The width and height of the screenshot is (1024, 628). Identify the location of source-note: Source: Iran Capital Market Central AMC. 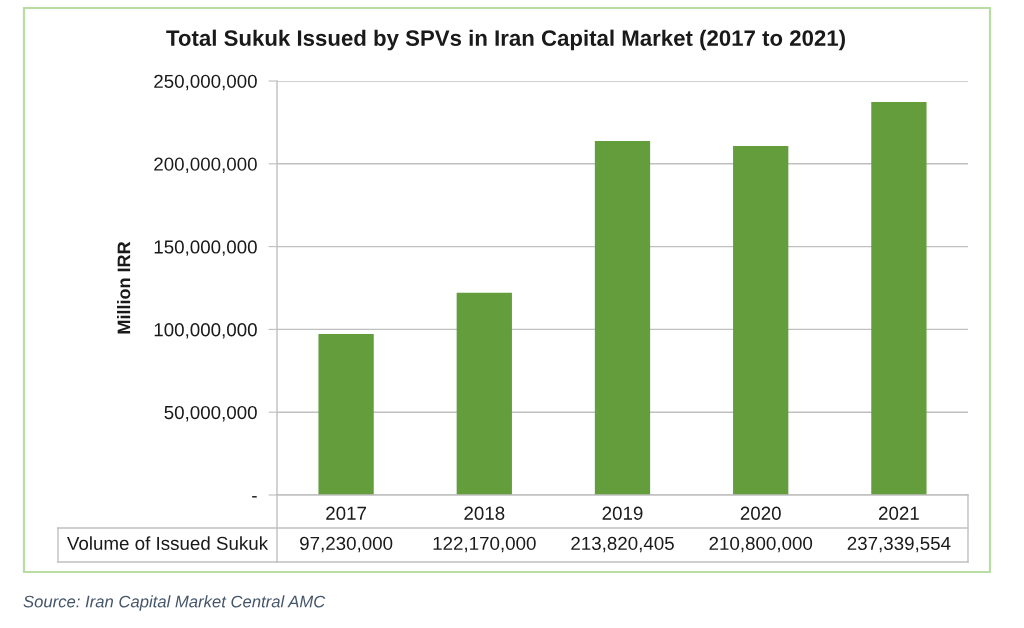
(174, 603).